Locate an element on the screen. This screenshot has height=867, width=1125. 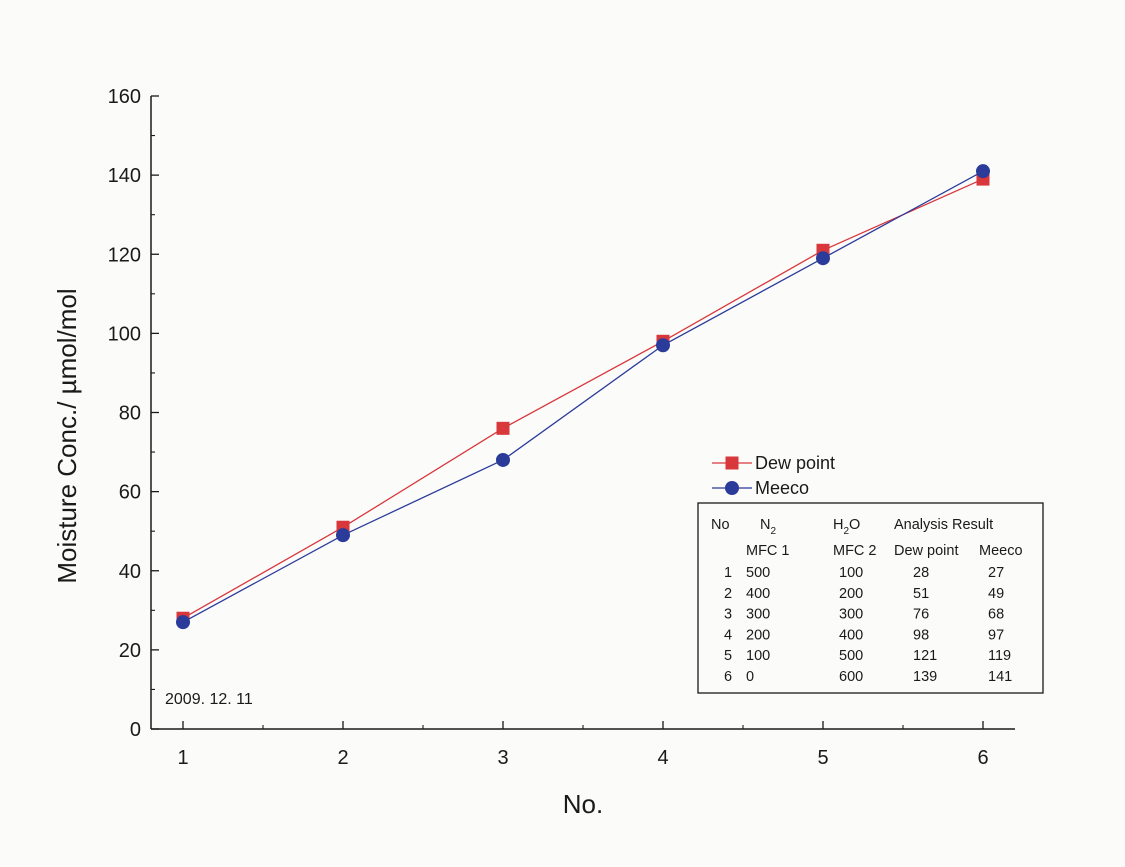
table-cell-mfc1: 0 is located at coordinates (750, 677).